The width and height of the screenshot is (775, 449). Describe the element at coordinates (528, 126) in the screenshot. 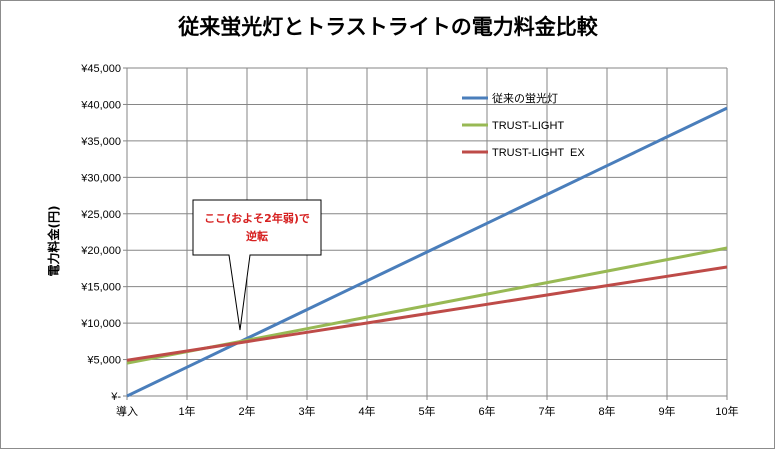

I see `legend-label: TRUST-LIGHT` at that location.